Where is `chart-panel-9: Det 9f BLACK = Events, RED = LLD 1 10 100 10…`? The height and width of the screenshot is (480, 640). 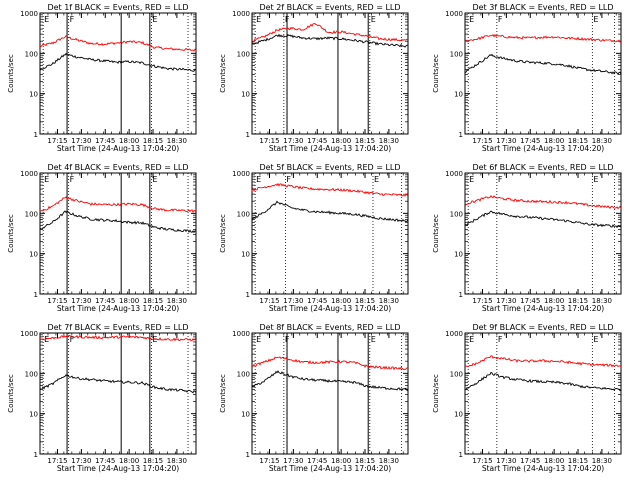 chart-panel-9: Det 9f BLACK = Events, RED = LLD 1 10 100 10… is located at coordinates (527, 398).